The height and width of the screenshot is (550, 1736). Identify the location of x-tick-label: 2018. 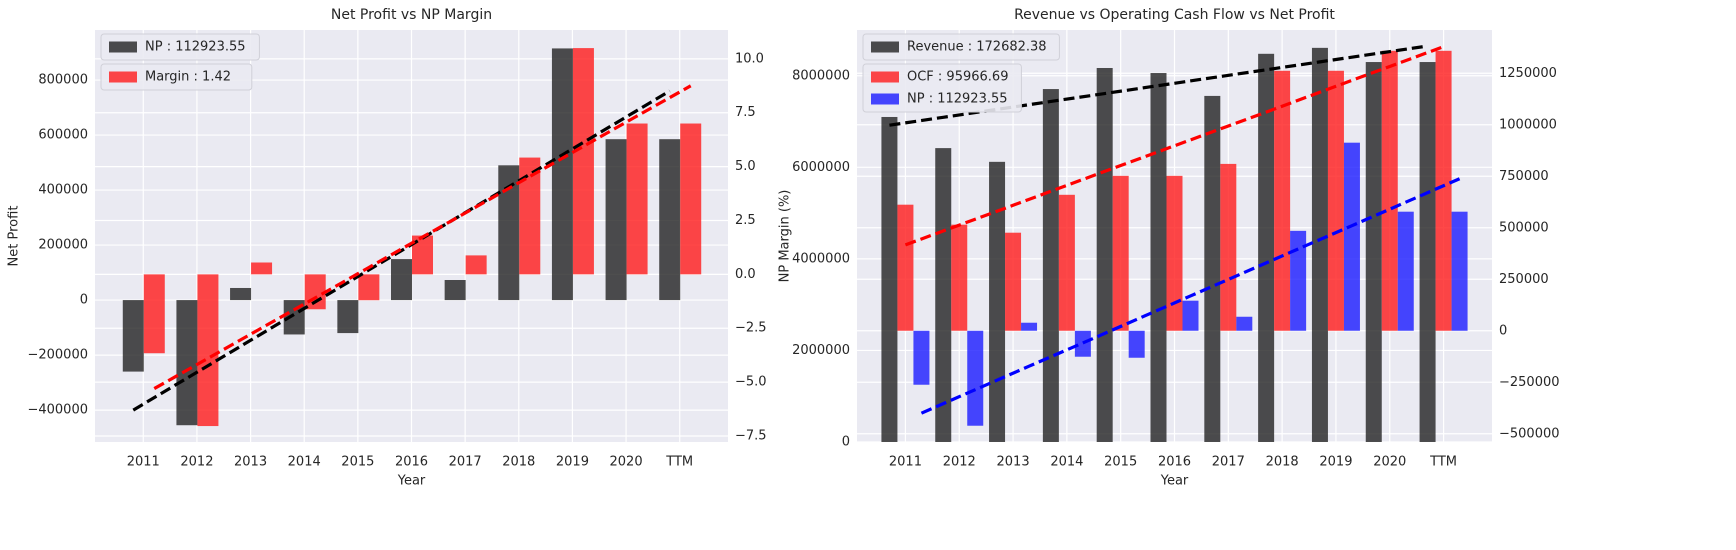
(518, 462).